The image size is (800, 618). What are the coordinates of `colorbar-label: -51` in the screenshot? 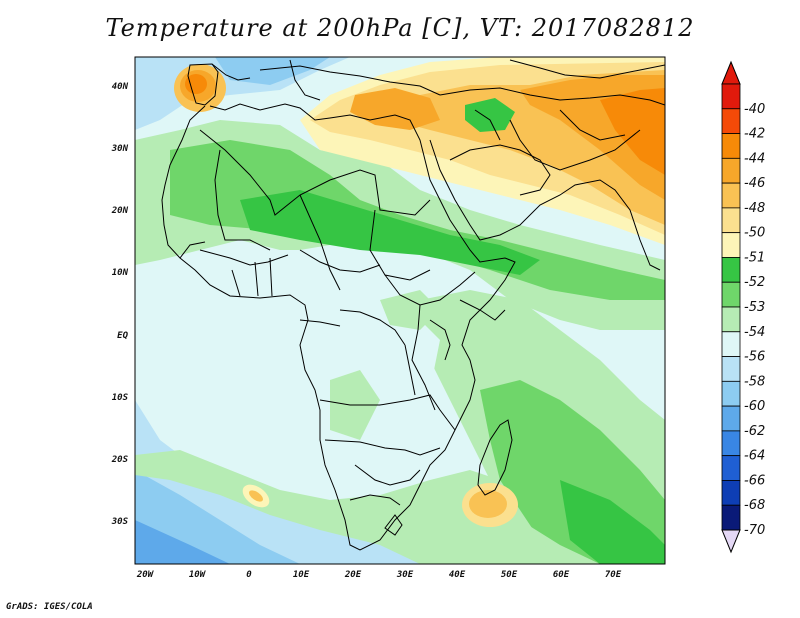 It's located at (754, 257).